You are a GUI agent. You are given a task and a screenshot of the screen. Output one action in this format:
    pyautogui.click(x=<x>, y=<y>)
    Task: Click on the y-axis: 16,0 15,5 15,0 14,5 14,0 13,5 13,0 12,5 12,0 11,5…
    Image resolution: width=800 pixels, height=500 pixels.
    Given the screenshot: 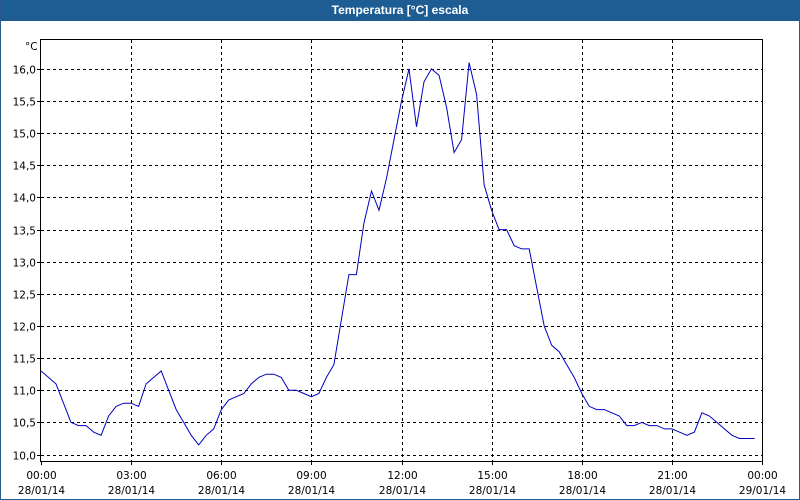 What is the action you would take?
    pyautogui.click(x=27, y=264)
    